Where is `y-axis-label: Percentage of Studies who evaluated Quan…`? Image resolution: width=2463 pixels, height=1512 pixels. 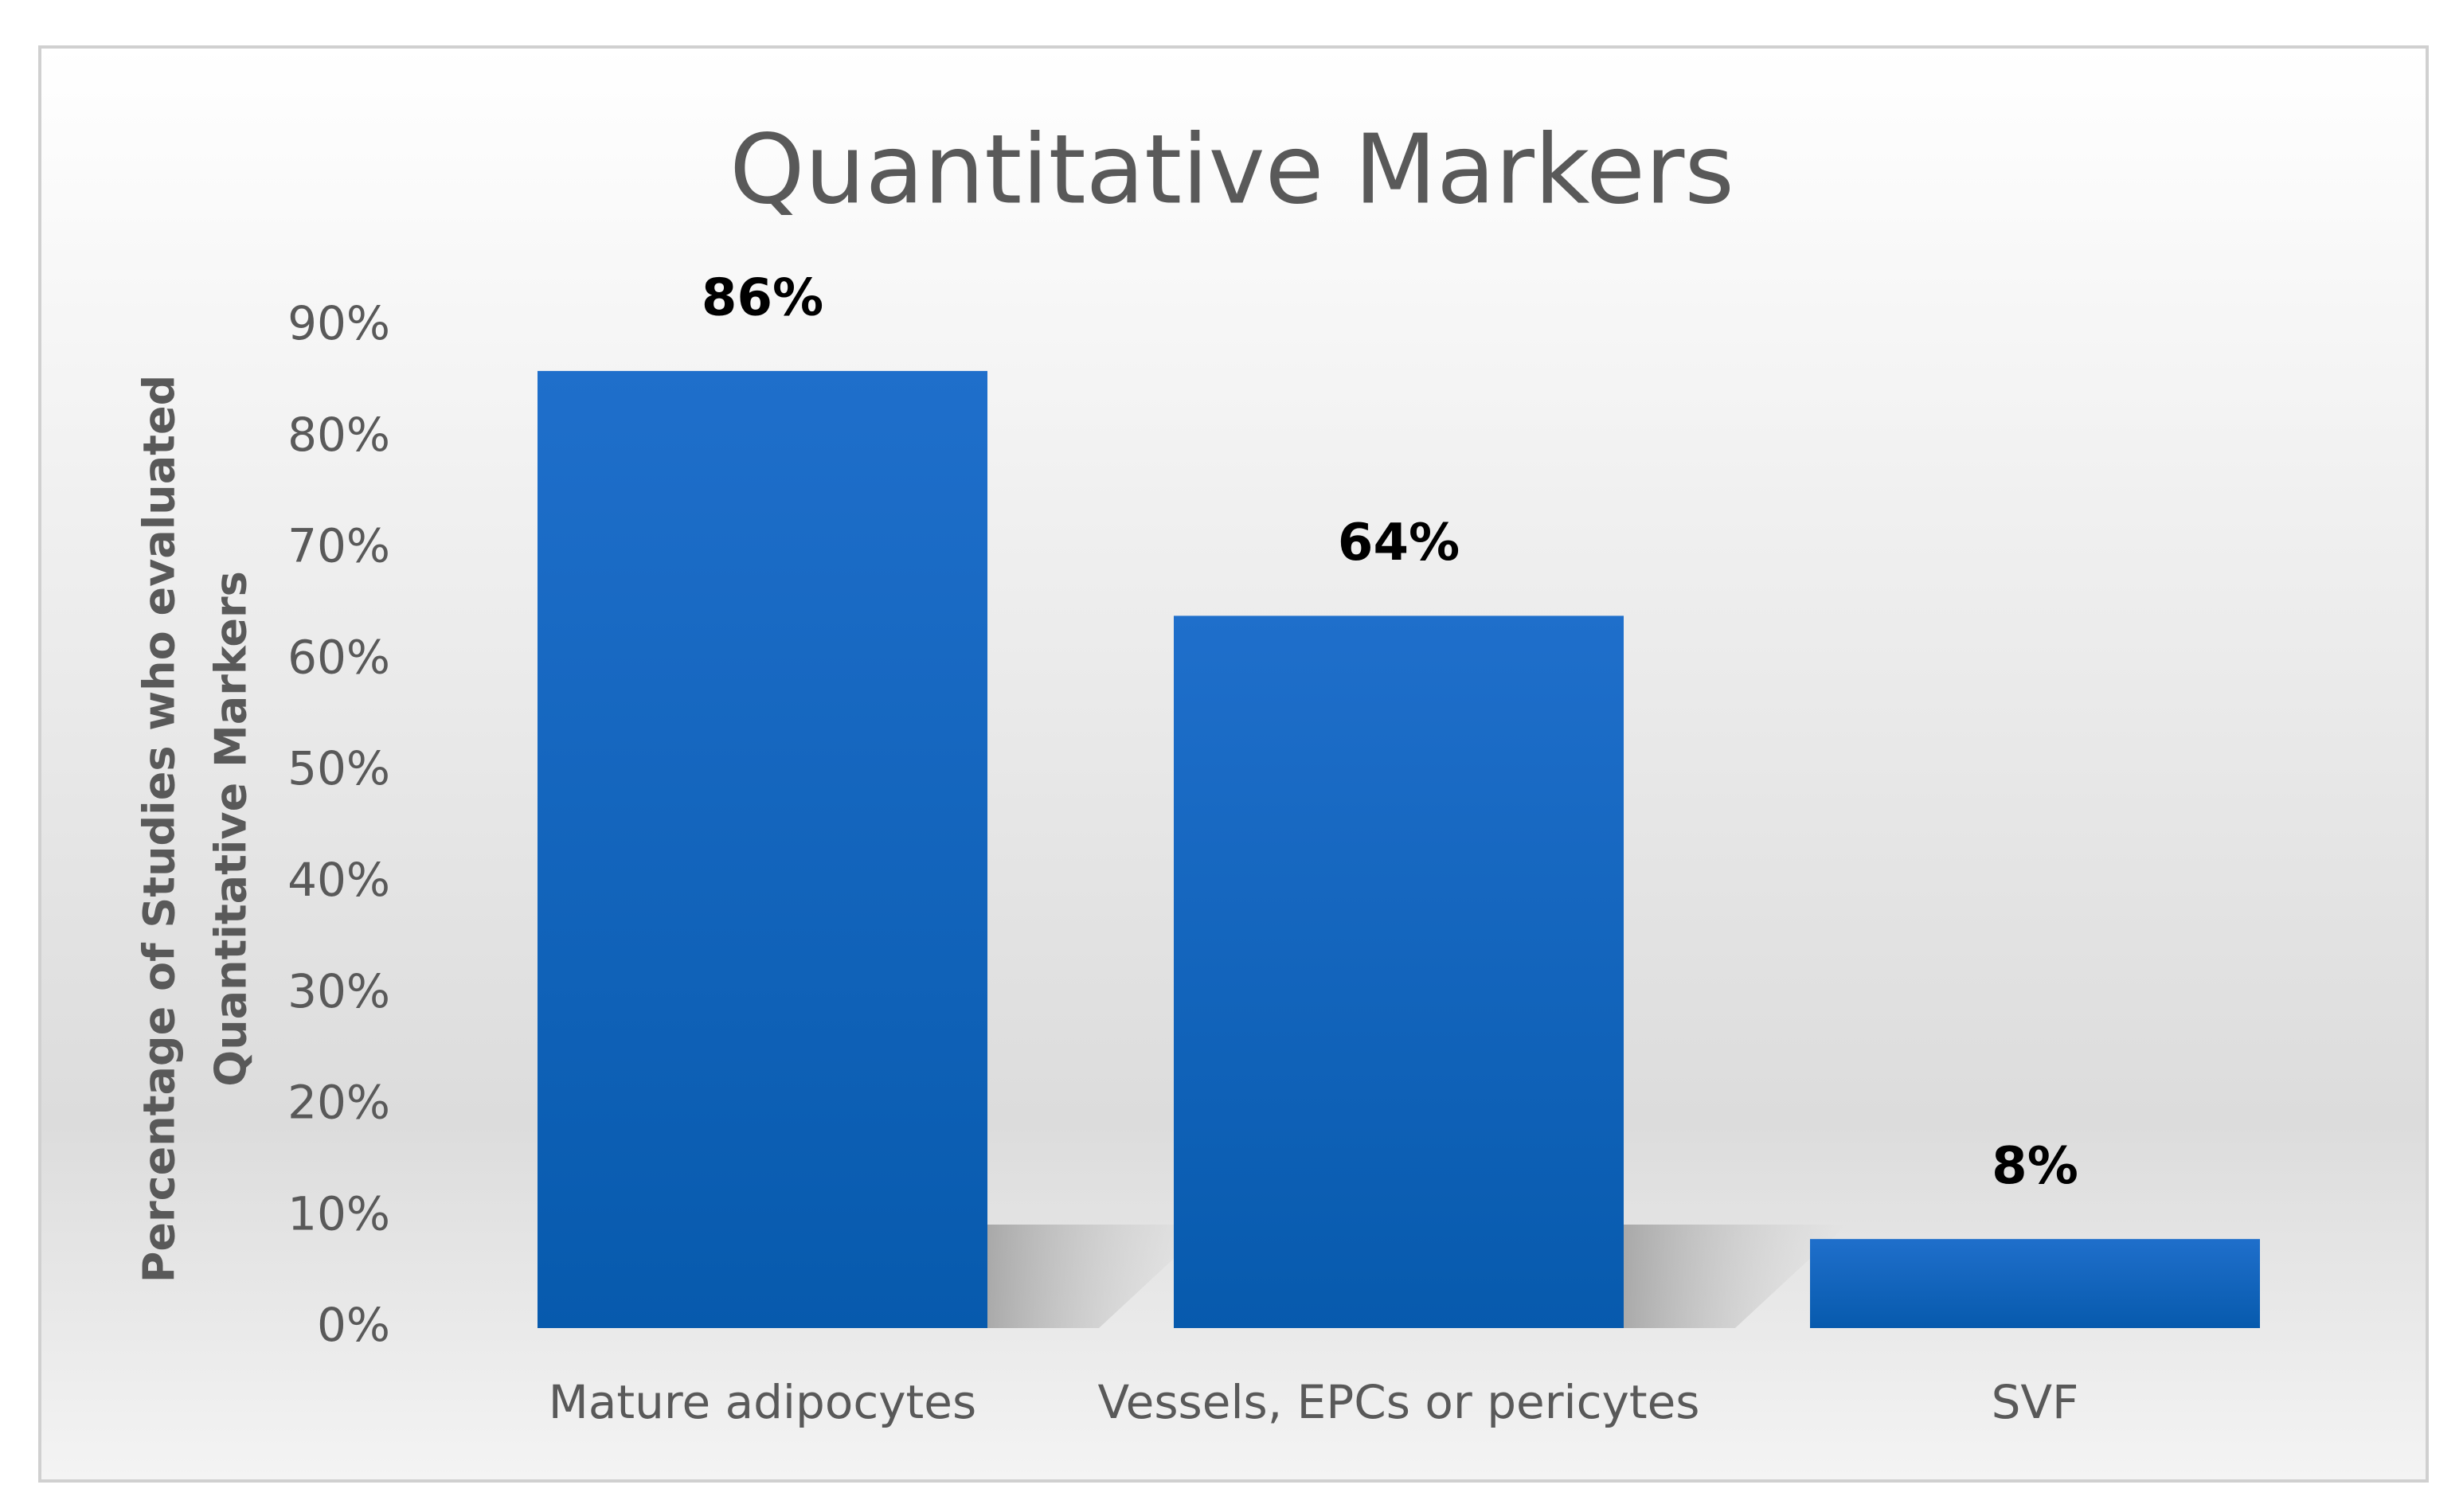 y-axis-label: Percentage of Studies who evaluated Quan… is located at coordinates (195, 829).